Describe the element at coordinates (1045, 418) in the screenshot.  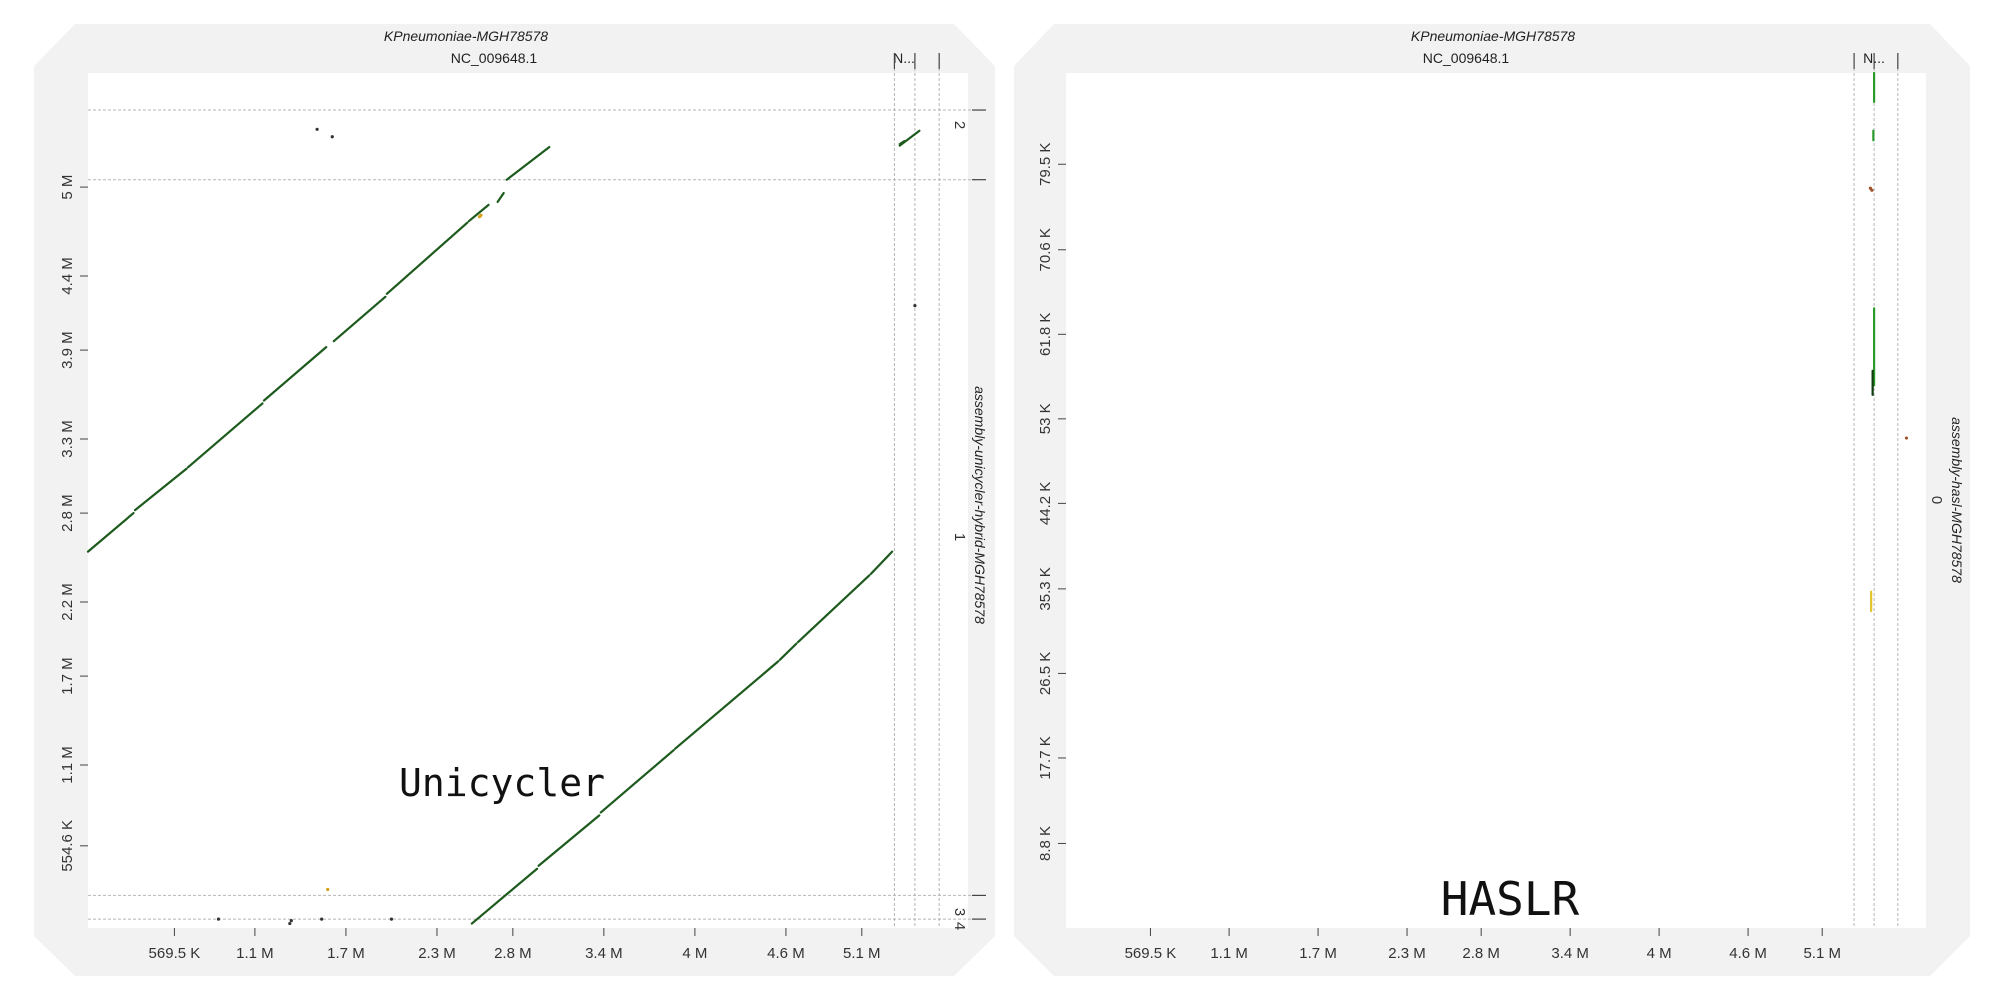
I see `y-tick-label: 53 K` at that location.